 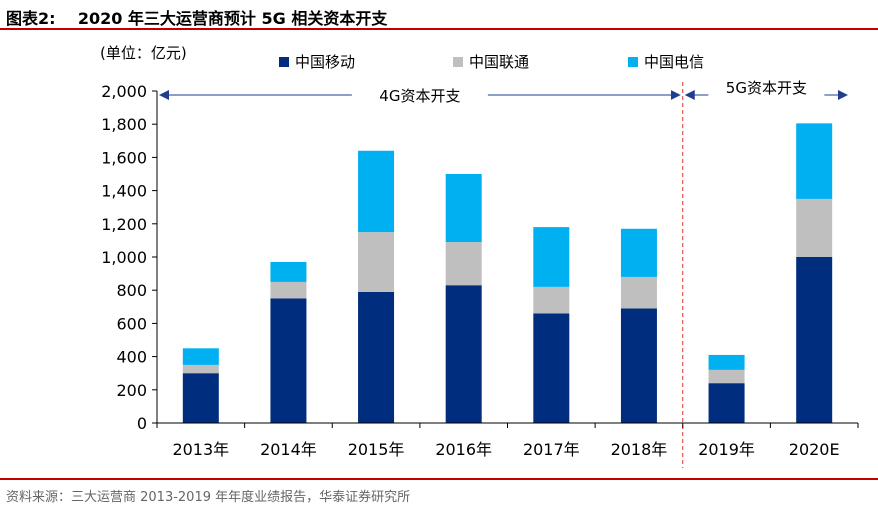 I want to click on legend-label: 中国移动, so click(x=325, y=62).